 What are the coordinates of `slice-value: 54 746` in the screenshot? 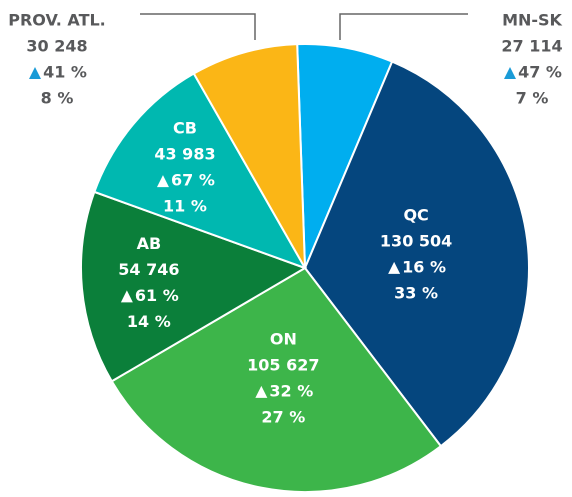 It's located at (148, 269).